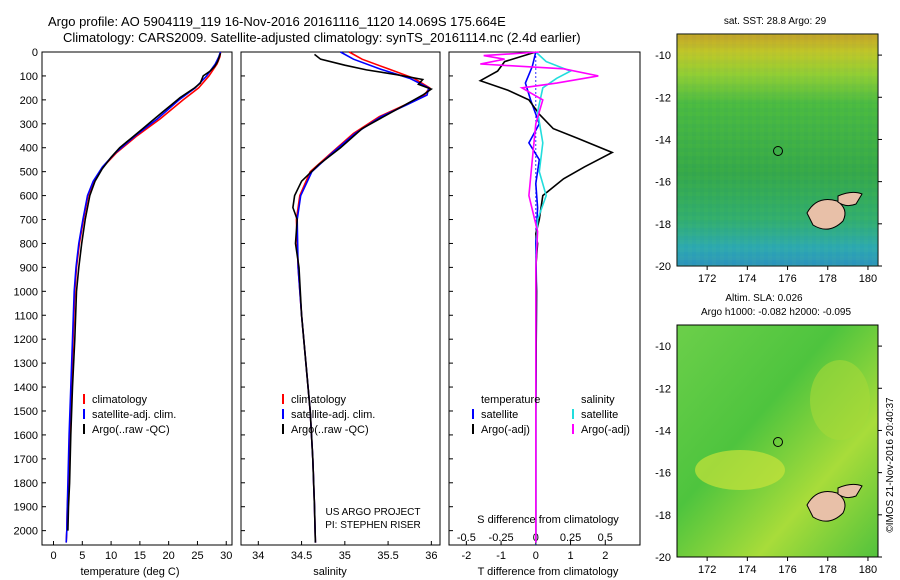 This screenshot has width=900, height=580. I want to click on sla-map, so click(777, 441).